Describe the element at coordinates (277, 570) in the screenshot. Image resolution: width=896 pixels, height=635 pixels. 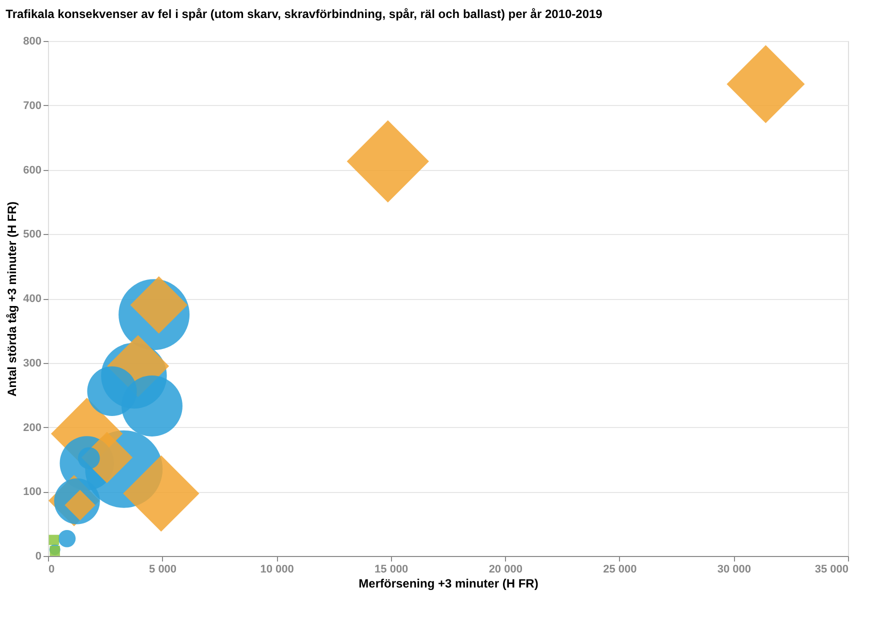
I see `x-tick-label: 10 000` at that location.